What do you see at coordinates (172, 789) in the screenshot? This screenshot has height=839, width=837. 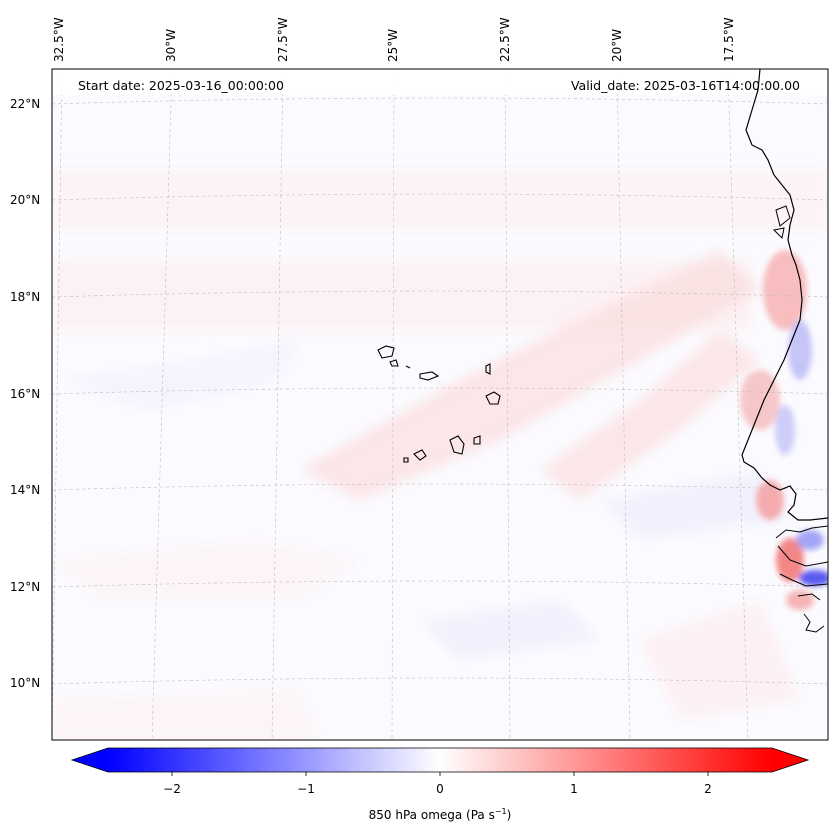 I see `colorbar-tick-label: −2` at bounding box center [172, 789].